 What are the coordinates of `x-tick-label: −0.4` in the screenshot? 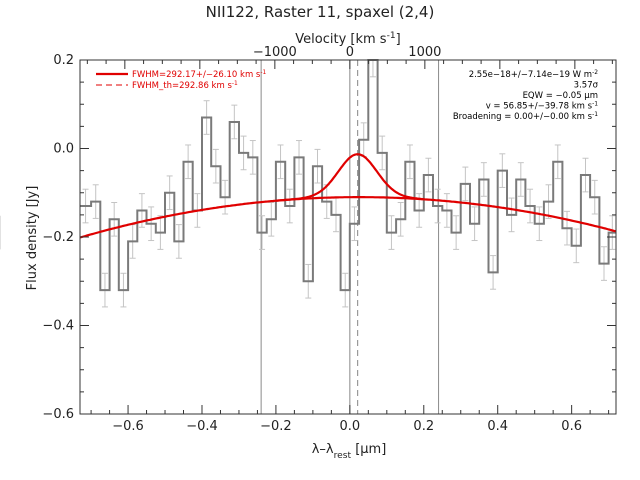 It's located at (202, 426).